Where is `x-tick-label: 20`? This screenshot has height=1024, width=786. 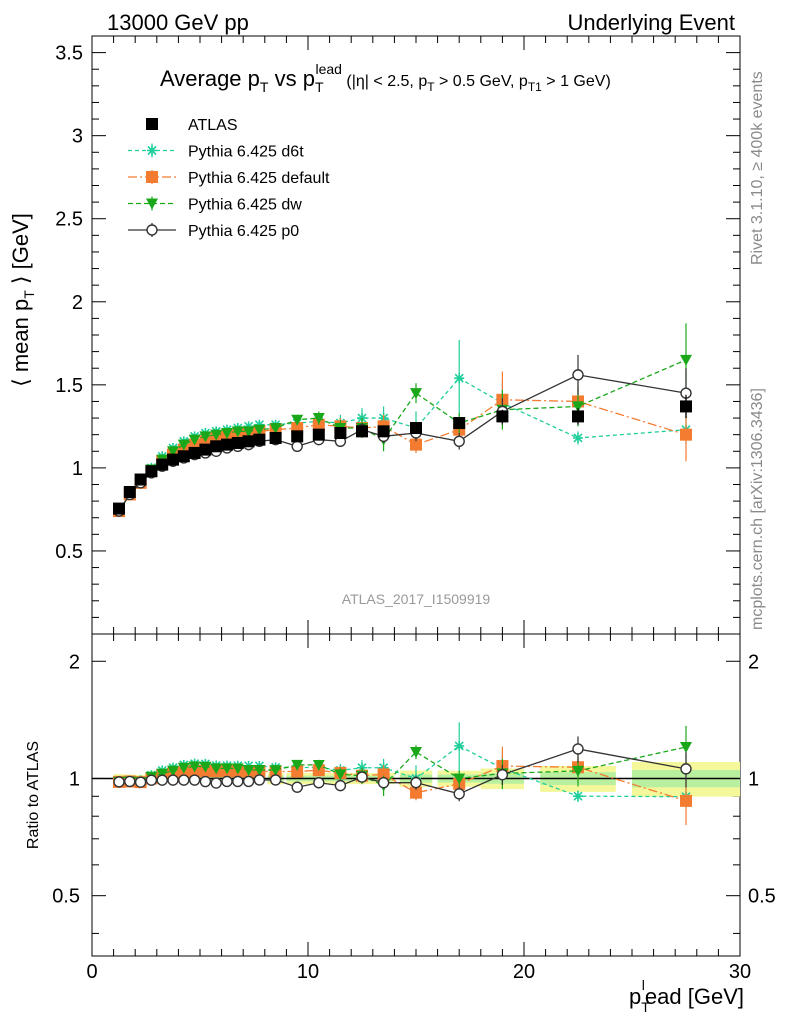 x-tick-label: 20 is located at coordinates (524, 972).